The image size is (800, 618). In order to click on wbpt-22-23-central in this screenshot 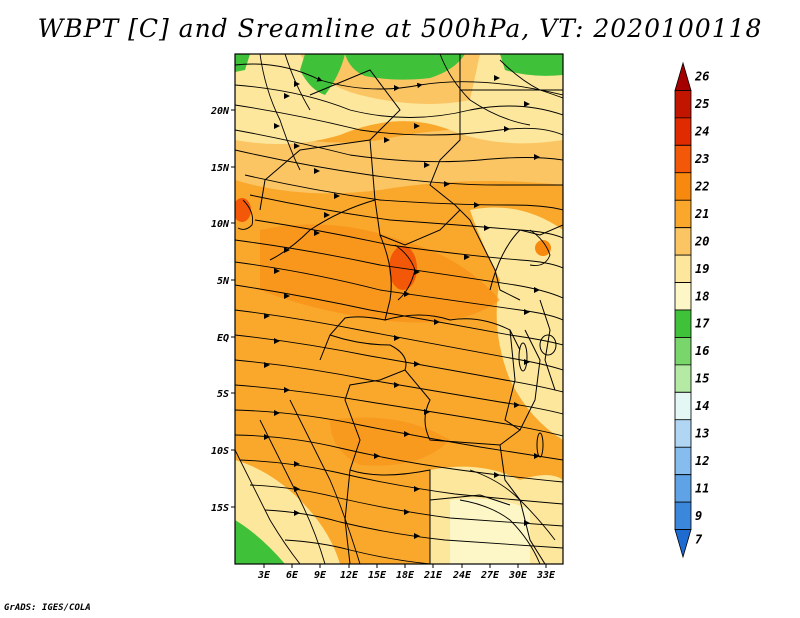, I will do `click(380, 273)`.